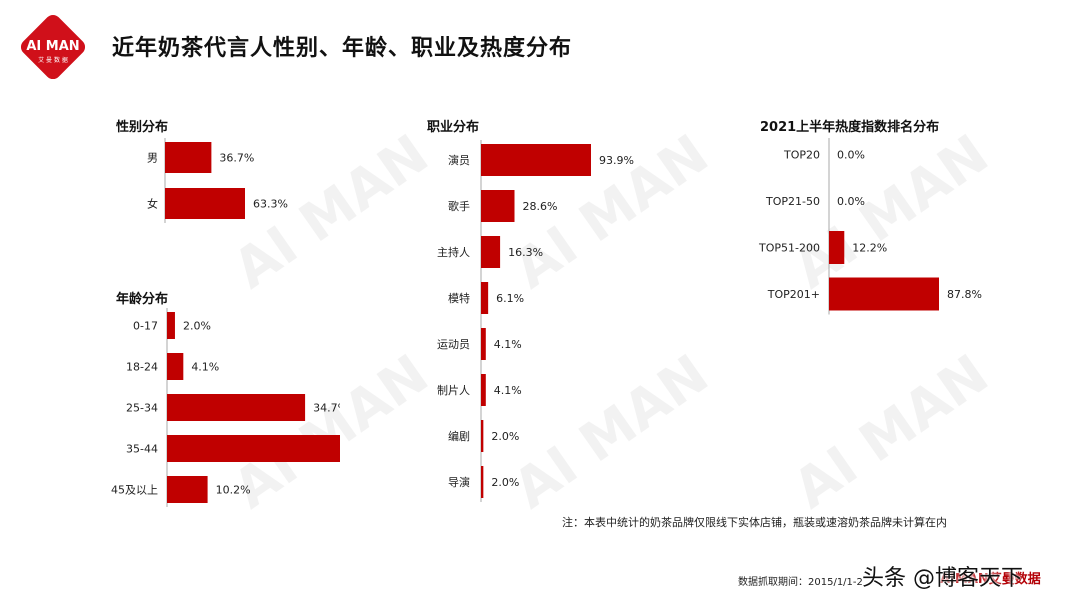 This screenshot has width=1080, height=608. I want to click on data-label: 16.3%, so click(525, 252).